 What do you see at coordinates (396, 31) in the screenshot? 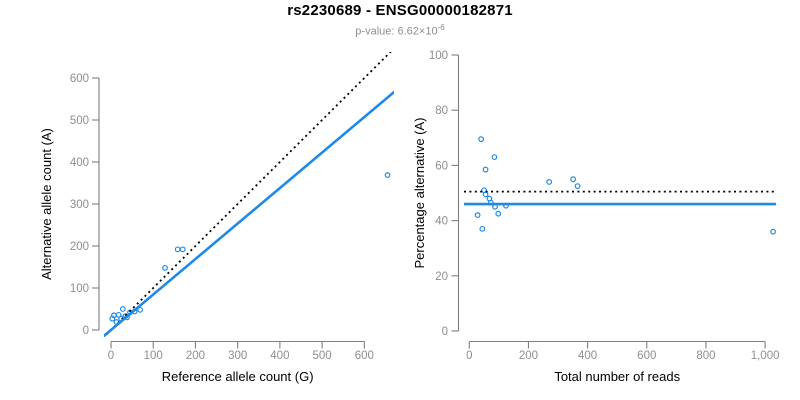
I see `pvalue-text: p-value: 6.62×10` at bounding box center [396, 31].